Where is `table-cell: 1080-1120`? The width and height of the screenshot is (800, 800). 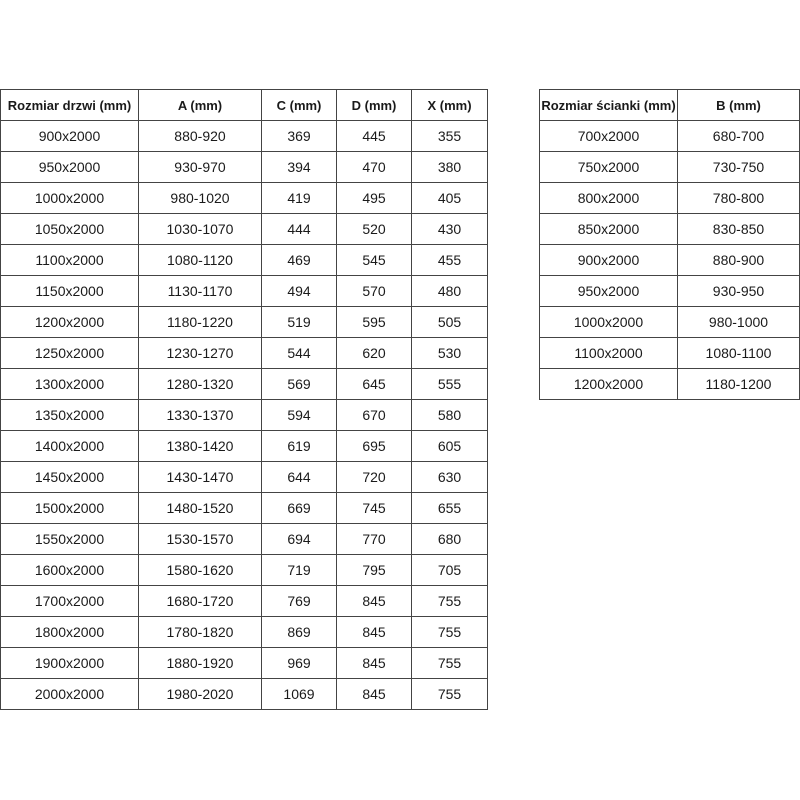
table-cell: 1080-1120 is located at coordinates (200, 260).